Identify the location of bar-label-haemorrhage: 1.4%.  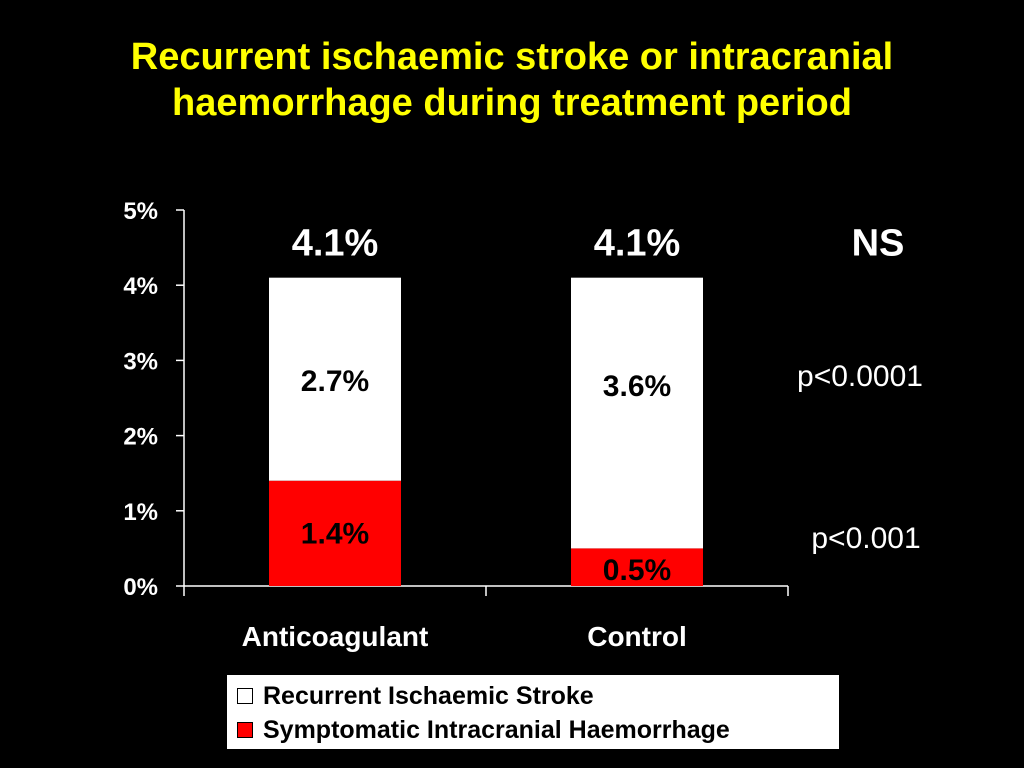
(335, 533).